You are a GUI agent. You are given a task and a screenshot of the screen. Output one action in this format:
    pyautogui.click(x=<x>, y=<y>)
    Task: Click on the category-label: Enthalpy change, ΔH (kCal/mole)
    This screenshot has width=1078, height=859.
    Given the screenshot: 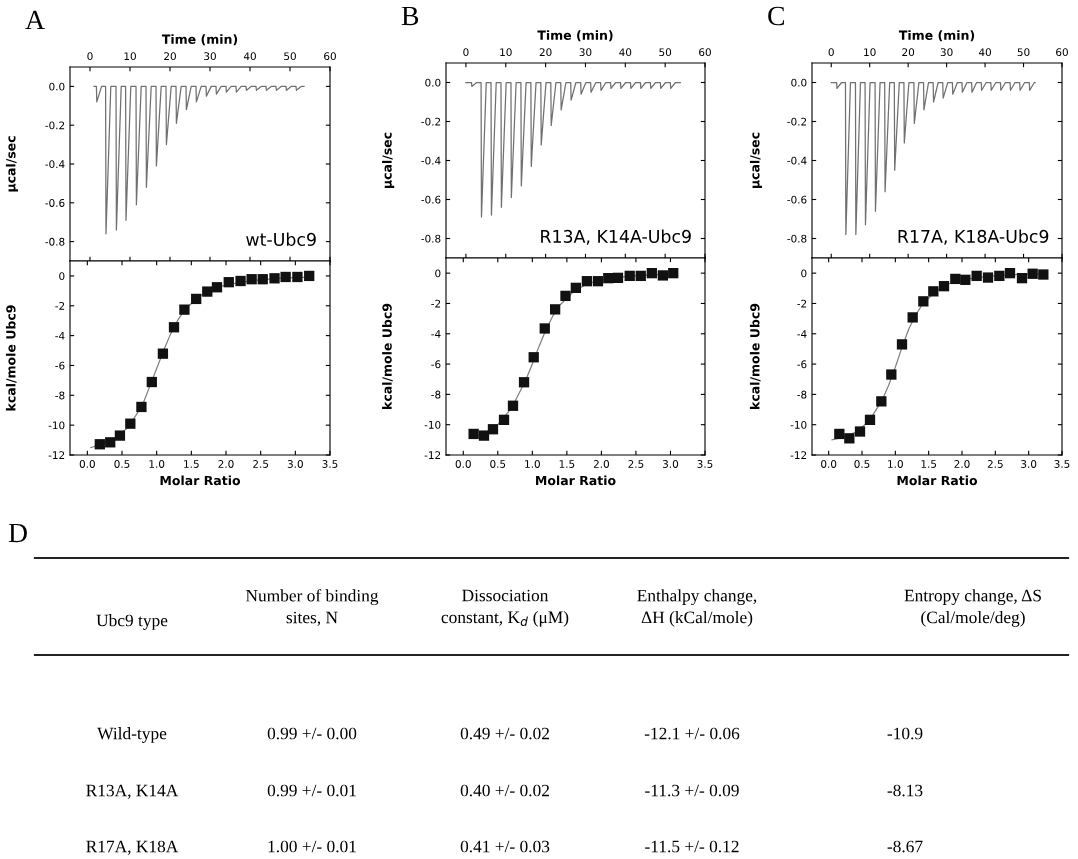 What is the action you would take?
    pyautogui.click(x=697, y=608)
    